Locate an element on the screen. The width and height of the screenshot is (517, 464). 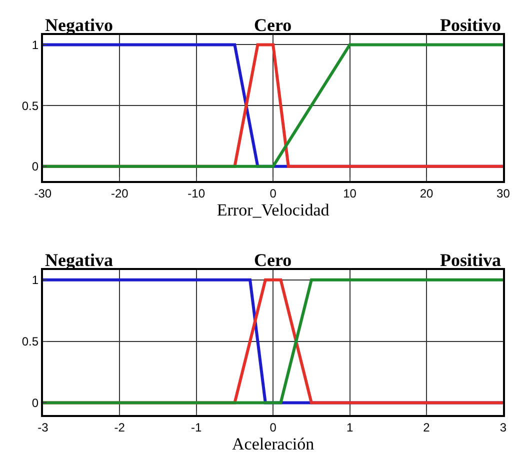
x-tick-label: 2 is located at coordinates (426, 427).